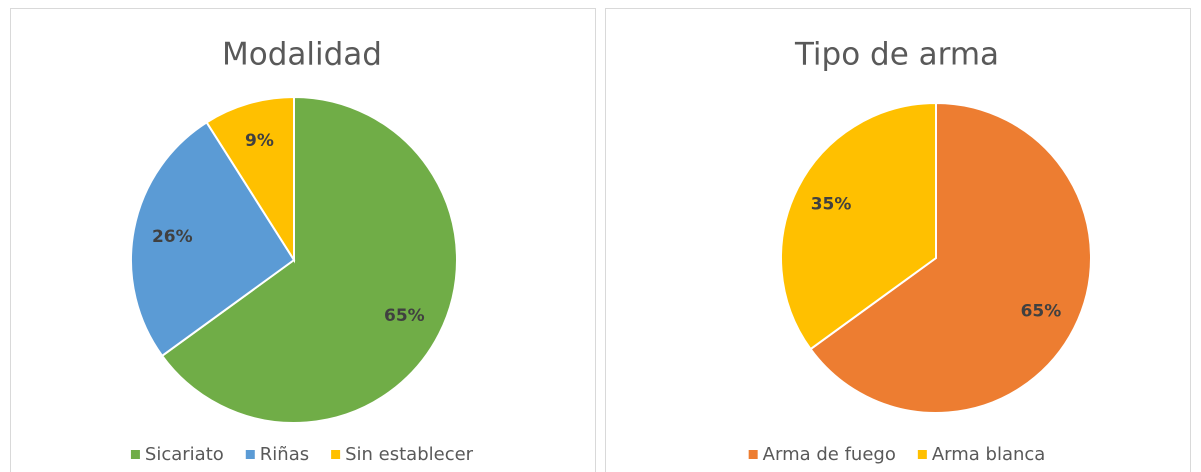 This screenshot has height=472, width=1201. I want to click on legend-label: Riñas, so click(284, 454).